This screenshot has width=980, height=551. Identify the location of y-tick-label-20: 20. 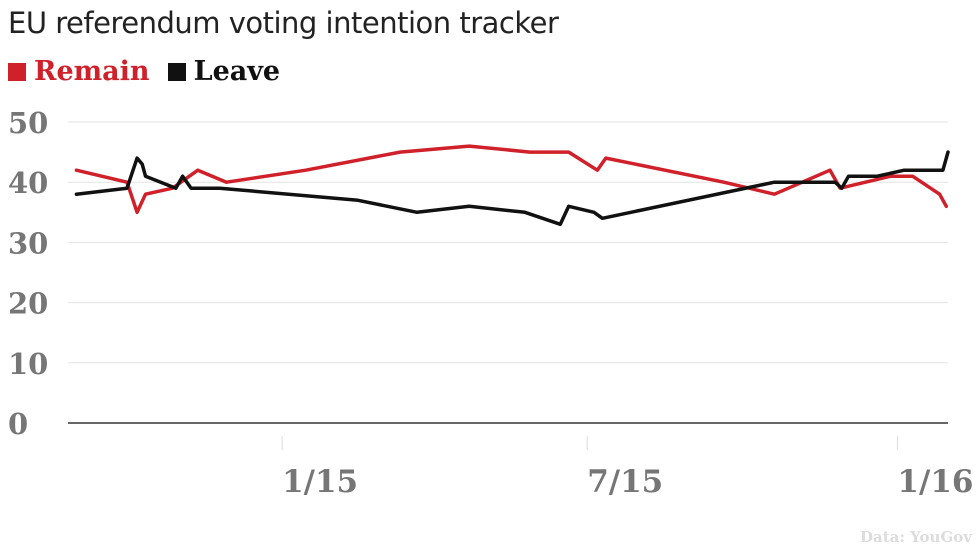
(28, 304).